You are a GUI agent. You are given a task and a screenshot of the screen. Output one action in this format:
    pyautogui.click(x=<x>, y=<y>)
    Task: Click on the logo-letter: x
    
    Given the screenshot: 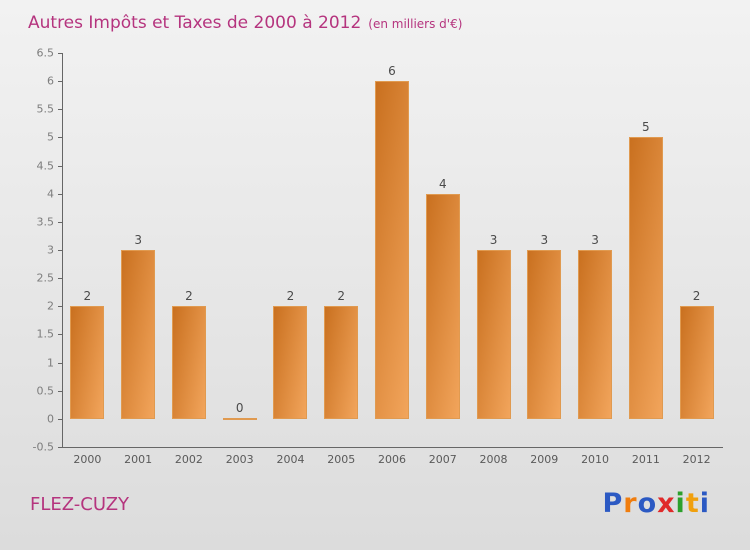 What is the action you would take?
    pyautogui.click(x=666, y=503)
    